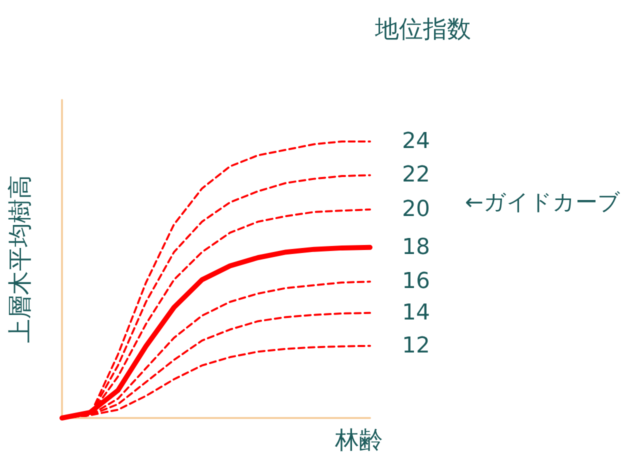 This screenshot has width=641, height=459. What do you see at coordinates (20, 259) in the screenshot?
I see `y-axis-title: 上層木平均樹高` at bounding box center [20, 259].